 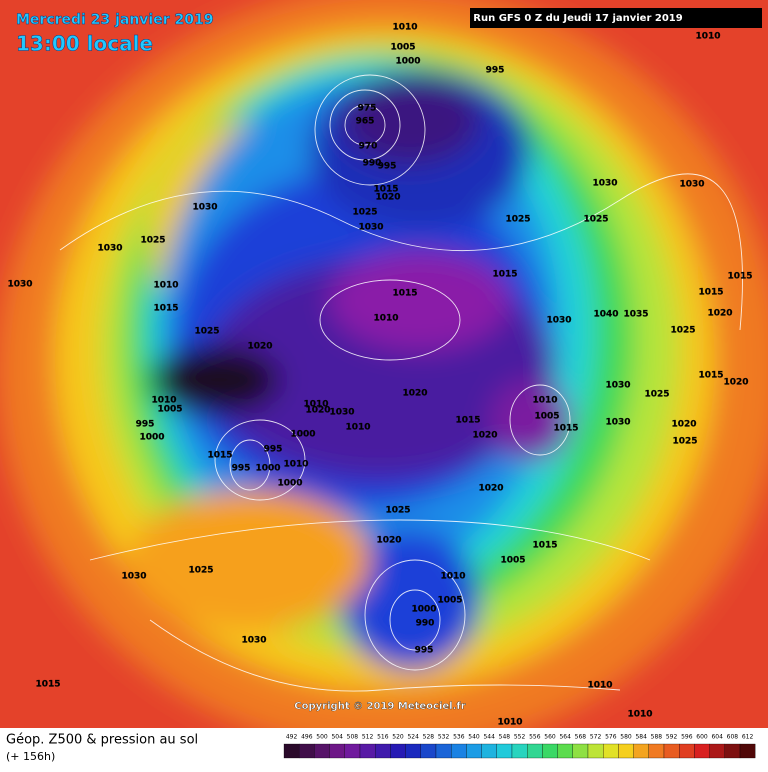 What do you see at coordinates (102, 740) in the screenshot?
I see `legend-title: Géop. Z500 & pression au sol` at bounding box center [102, 740].